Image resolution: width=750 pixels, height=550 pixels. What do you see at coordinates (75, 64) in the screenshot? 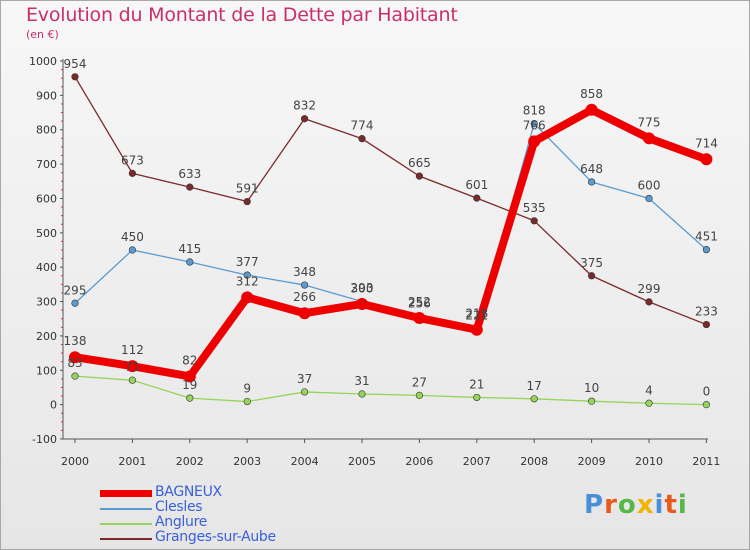
I see `data-label-granges-sur-aube: 954` at bounding box center [75, 64].